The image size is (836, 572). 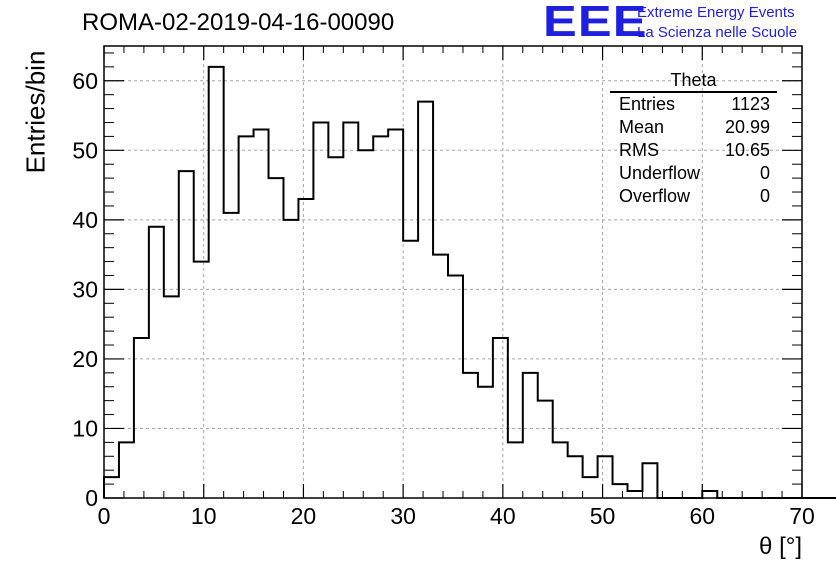 What do you see at coordinates (693, 150) in the screenshot?
I see `stats-row-rms: RMS 10.65` at bounding box center [693, 150].